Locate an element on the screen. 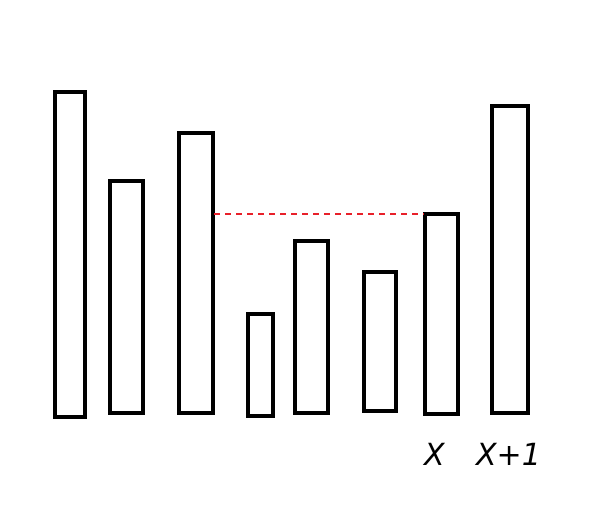  label-x-plus-1: X+1 is located at coordinates (507, 455).